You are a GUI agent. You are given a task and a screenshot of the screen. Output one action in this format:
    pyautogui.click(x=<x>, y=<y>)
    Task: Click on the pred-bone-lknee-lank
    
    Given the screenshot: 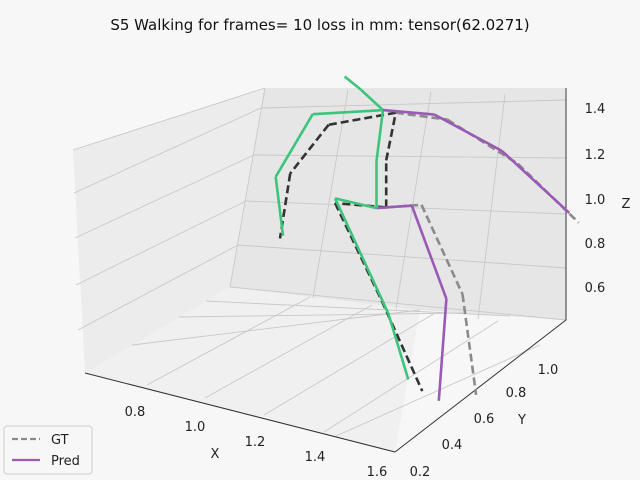 What is the action you would take?
    pyautogui.click(x=442, y=349)
    